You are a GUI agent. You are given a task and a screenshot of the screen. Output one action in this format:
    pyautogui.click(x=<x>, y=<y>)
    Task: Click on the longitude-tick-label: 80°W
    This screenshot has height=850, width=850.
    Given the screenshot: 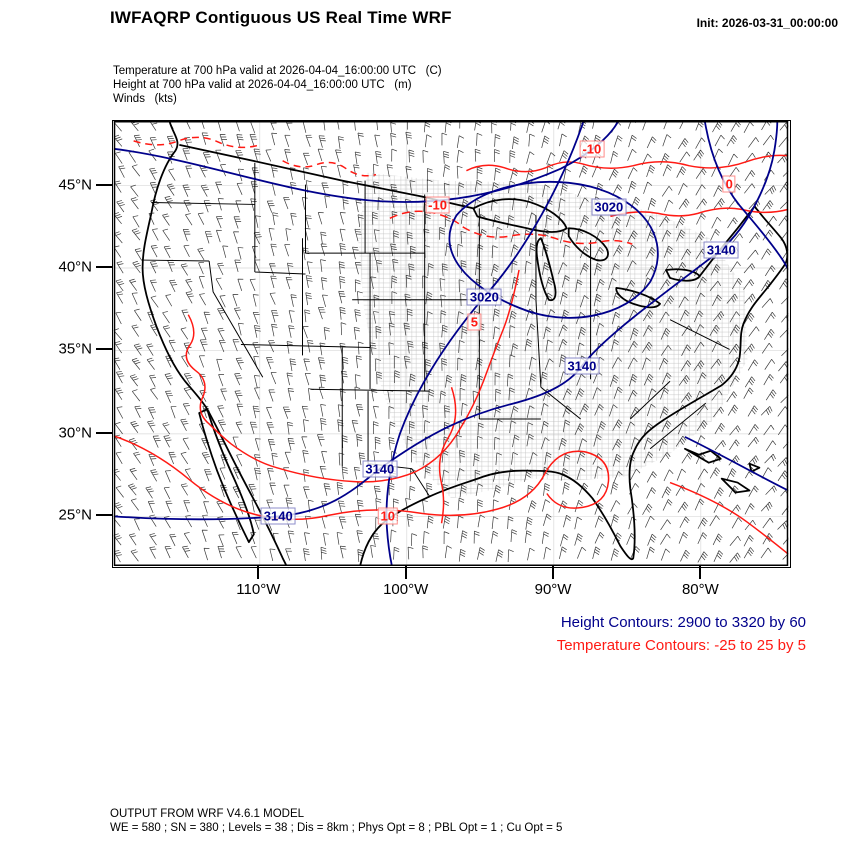 What is the action you would take?
    pyautogui.click(x=700, y=589)
    